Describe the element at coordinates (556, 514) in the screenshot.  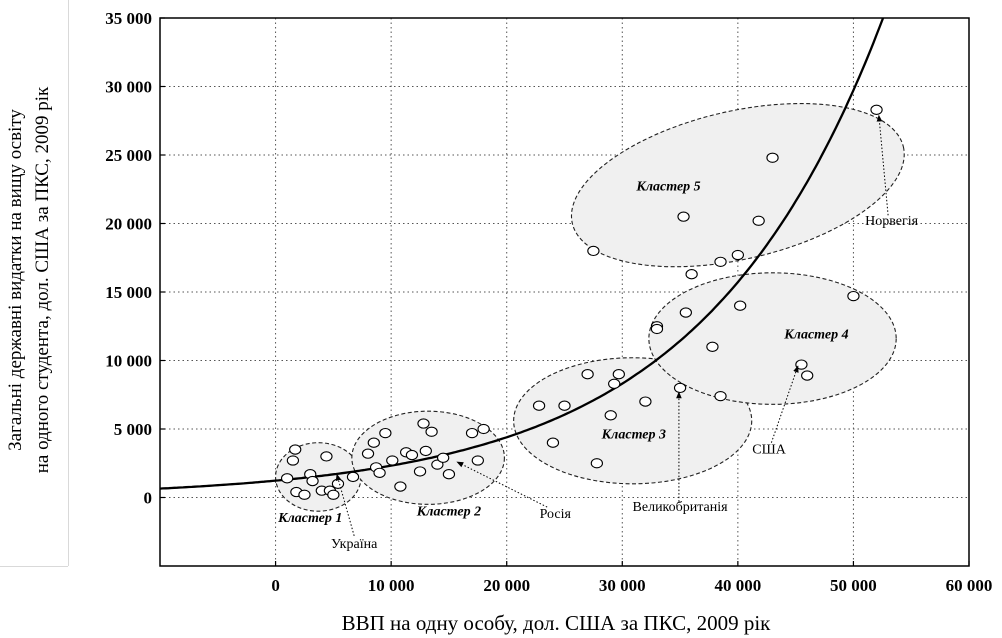
I see `annotation-label: Росія` at that location.